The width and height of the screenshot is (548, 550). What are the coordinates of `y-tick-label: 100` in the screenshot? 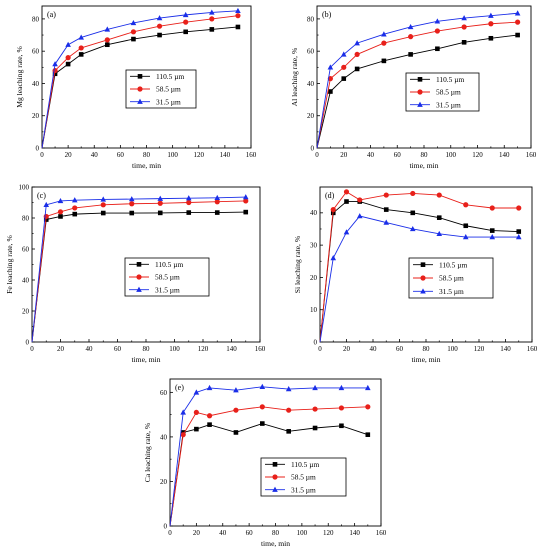 It's located at (24, 187).